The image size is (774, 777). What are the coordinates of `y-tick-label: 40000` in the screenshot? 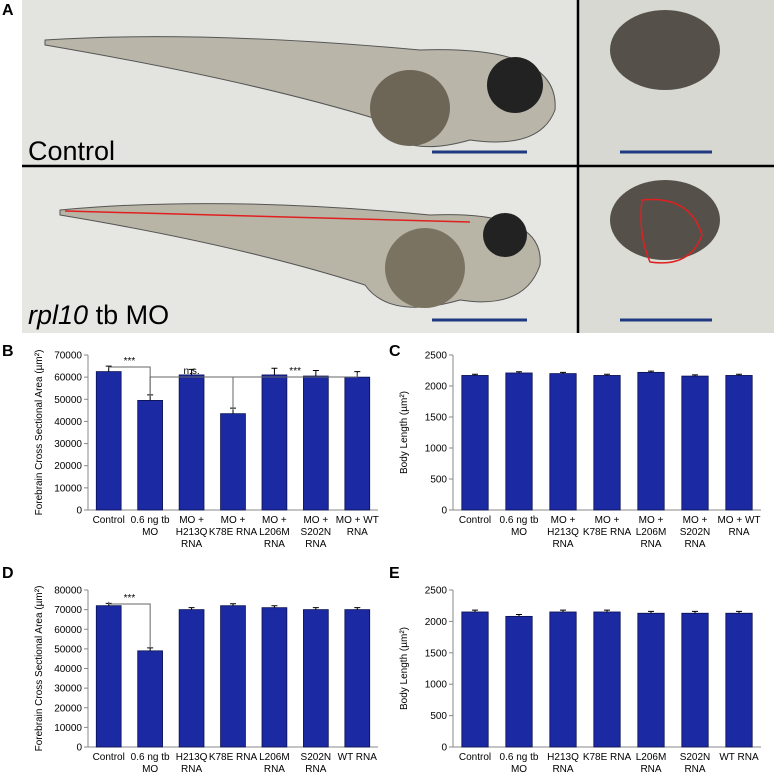 It's located at (68, 422).